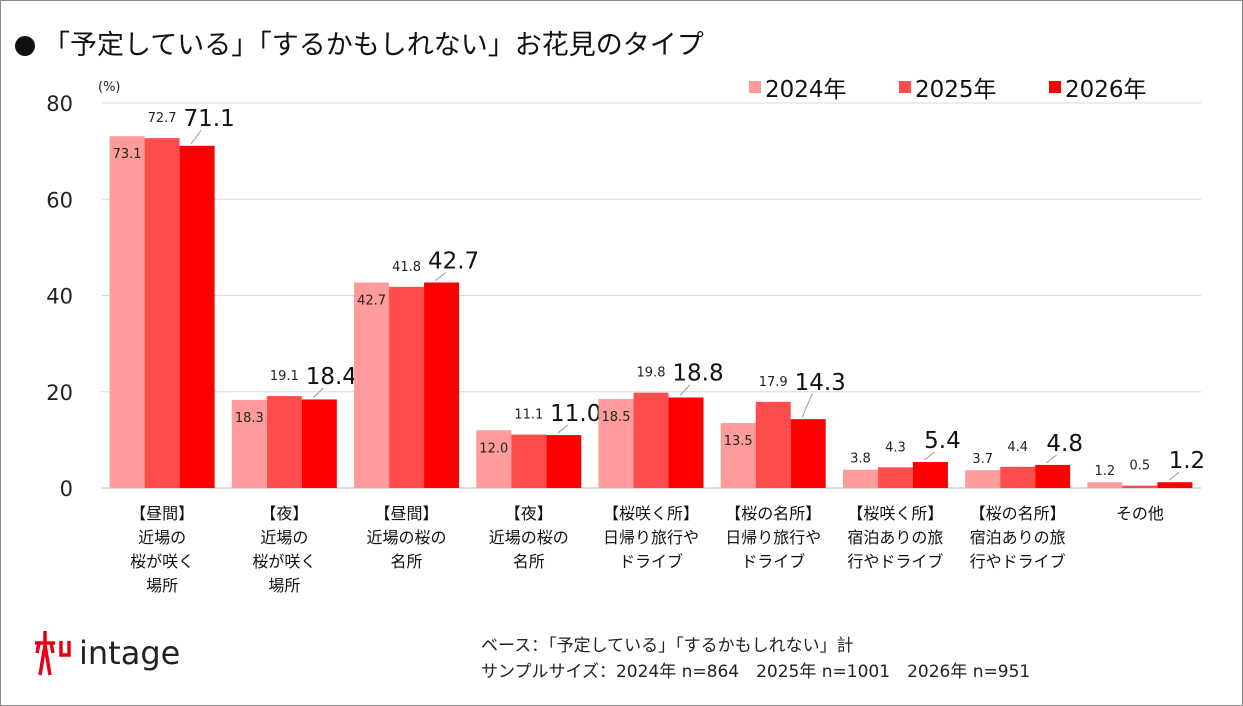  What do you see at coordinates (651, 440) in the screenshot?
I see `bar-2025年-4` at bounding box center [651, 440].